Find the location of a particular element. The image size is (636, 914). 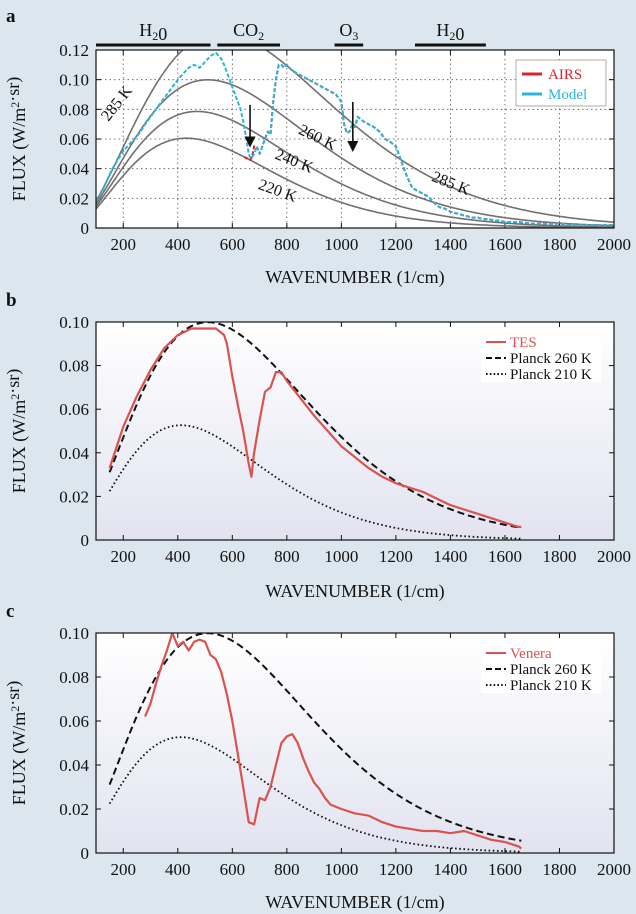

series-line-venera is located at coordinates (333, 741).